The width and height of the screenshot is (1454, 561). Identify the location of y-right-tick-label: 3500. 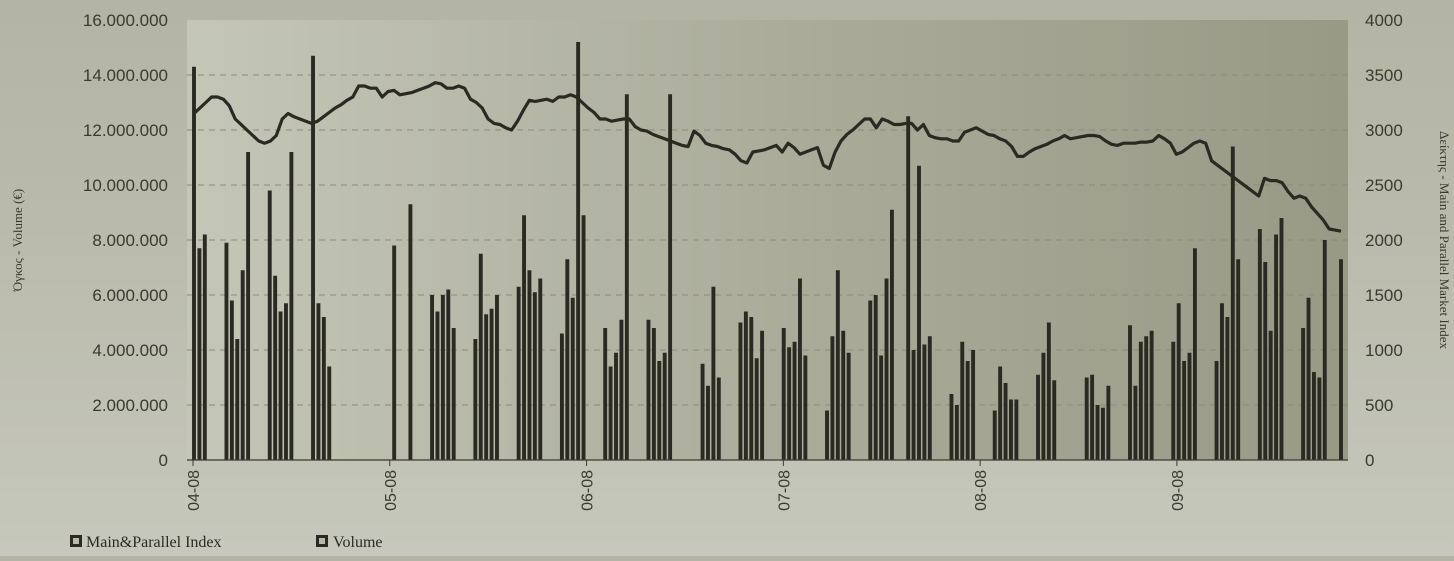
(1384, 75).